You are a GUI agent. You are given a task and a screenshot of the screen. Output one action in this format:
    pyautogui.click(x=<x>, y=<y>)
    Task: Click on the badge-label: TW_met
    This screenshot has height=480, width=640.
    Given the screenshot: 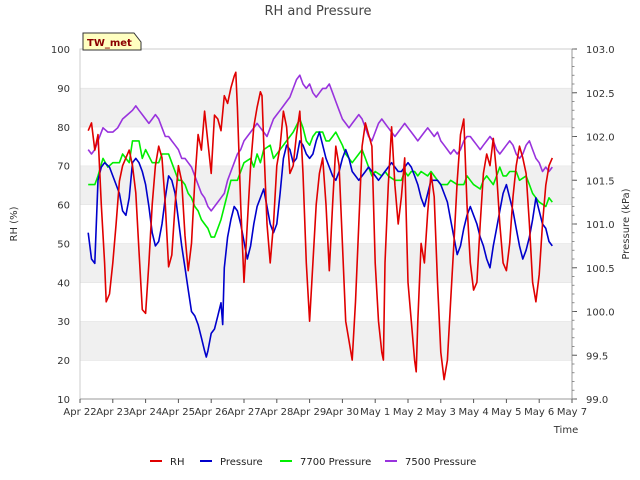 What is the action you would take?
    pyautogui.click(x=109, y=43)
    